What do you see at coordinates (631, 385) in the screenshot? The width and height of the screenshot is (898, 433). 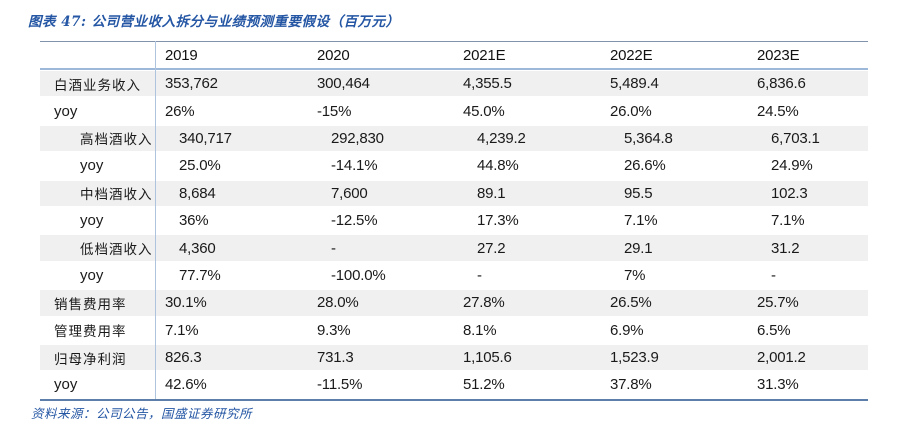 I see `table-cell: 37.8%` at bounding box center [631, 385].